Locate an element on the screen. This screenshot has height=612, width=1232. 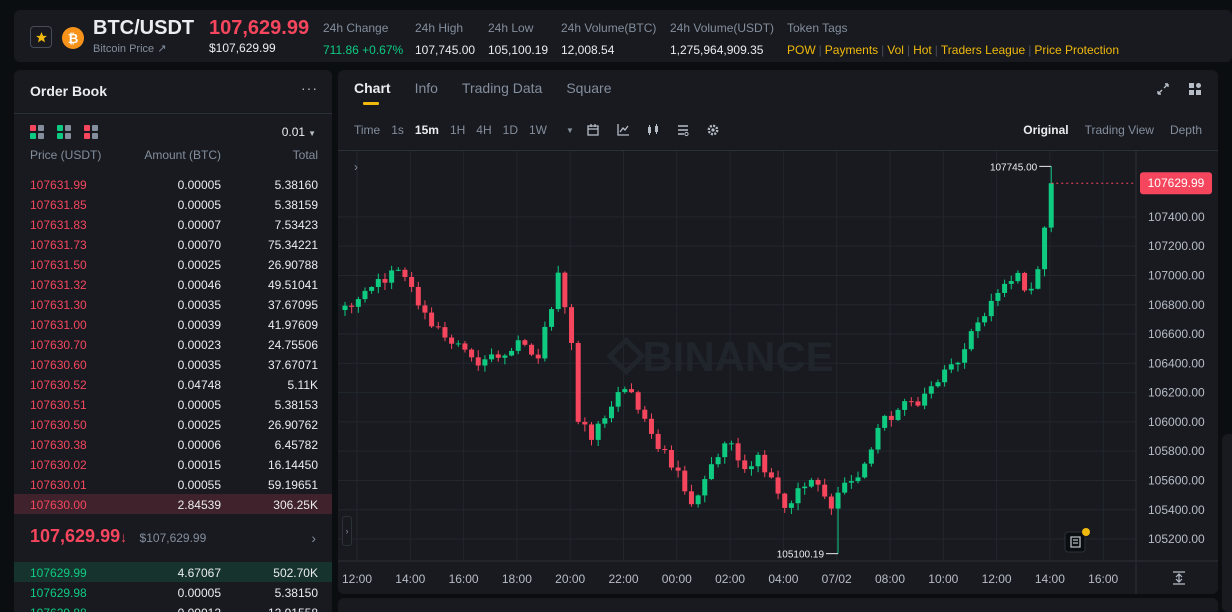
timeframe-1h: 1H is located at coordinates (457, 130).